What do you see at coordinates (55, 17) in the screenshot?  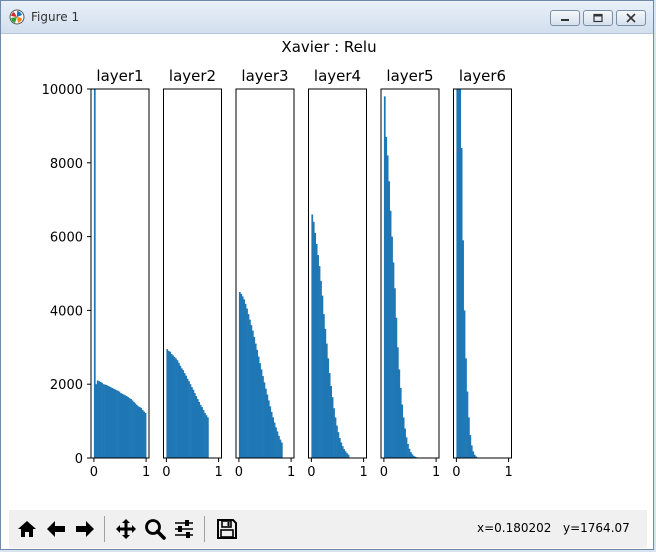 I see `window-title: Figure 1` at bounding box center [55, 17].